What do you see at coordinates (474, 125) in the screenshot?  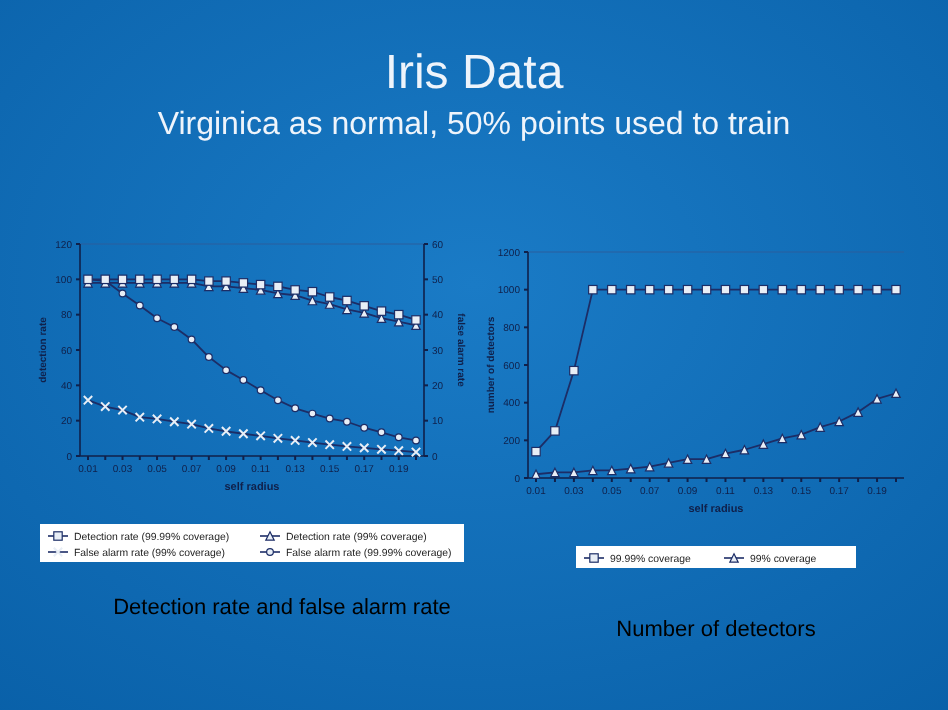 I see `chart-subtitle: Virginica as normal, 50% points used to train` at bounding box center [474, 125].